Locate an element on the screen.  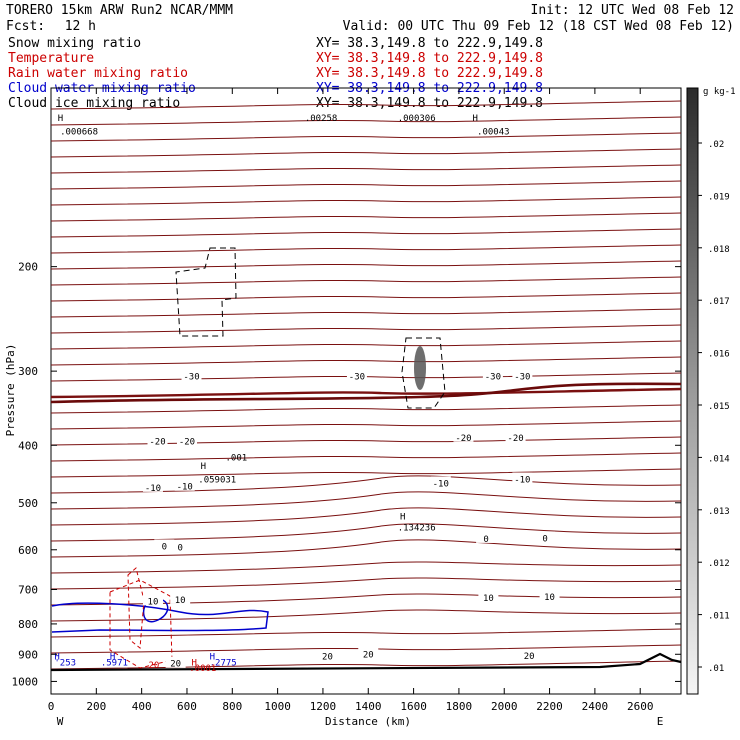
colorbar-label: .018 is located at coordinates (719, 250).